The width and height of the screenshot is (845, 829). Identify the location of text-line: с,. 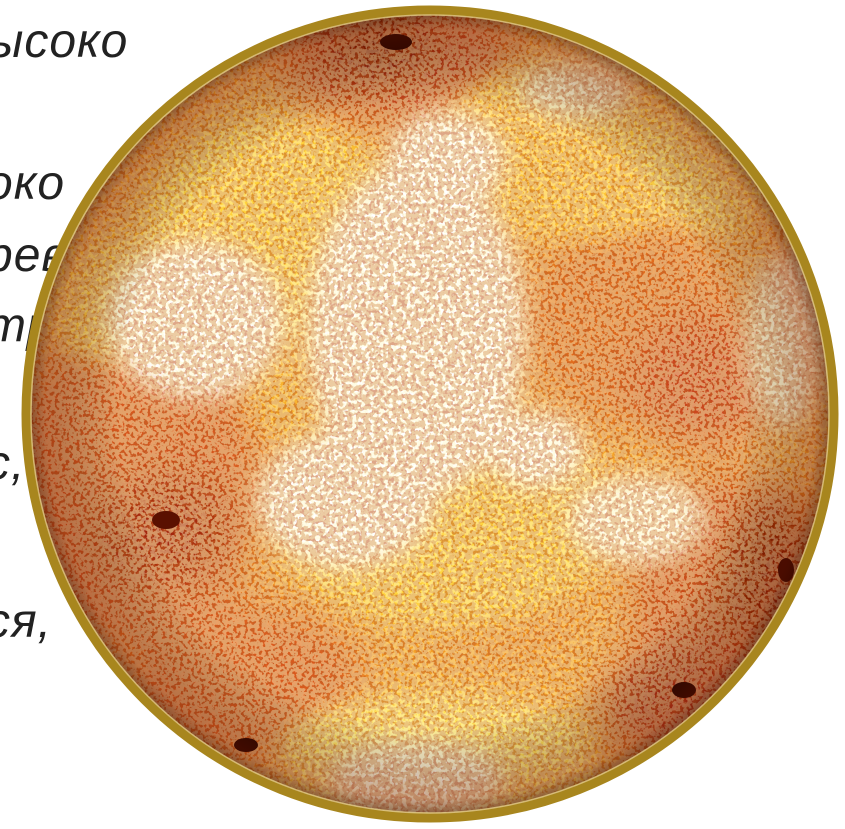
(13, 463).